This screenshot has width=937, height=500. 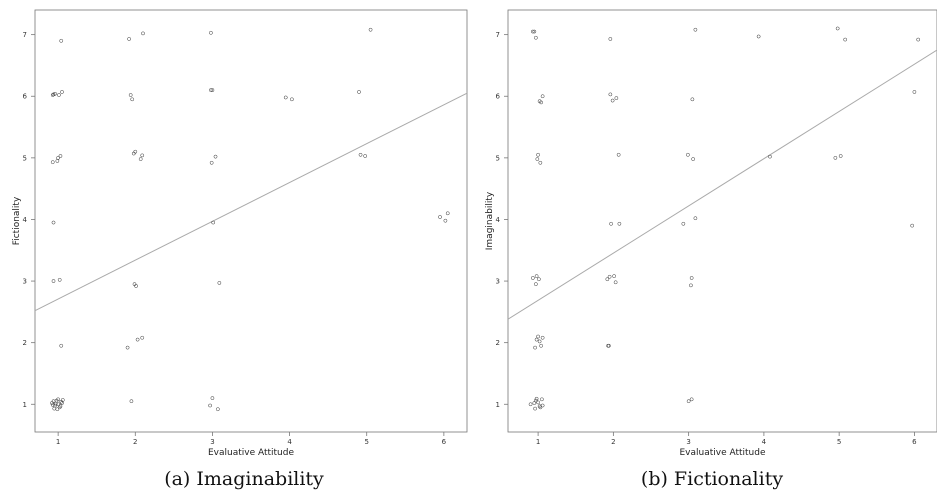 I want to click on chart-a-x-tick-label: 5, so click(x=366, y=442).